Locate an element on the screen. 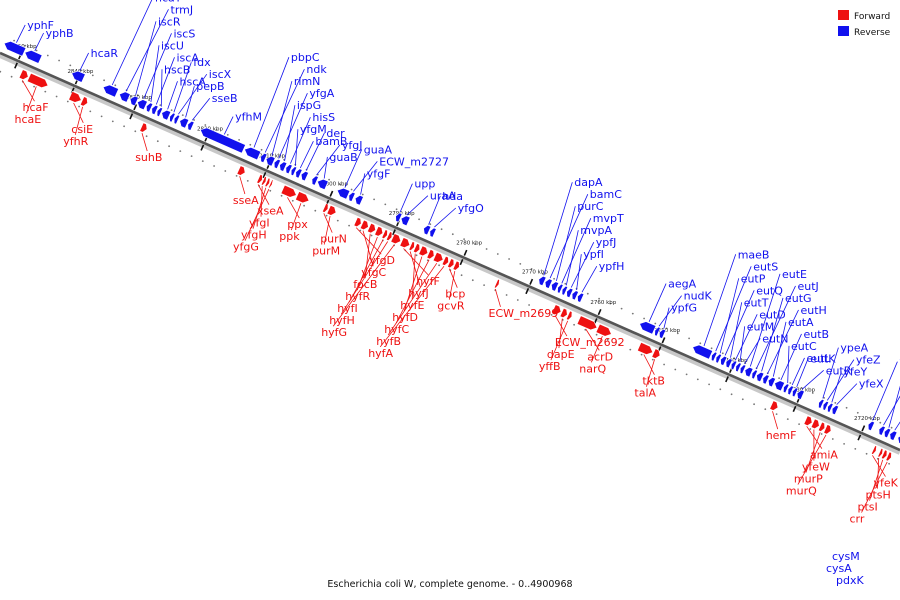 Image resolution: width=900 pixels, height=600 pixels. gene-arrow-eutq is located at coordinates (724, 360).